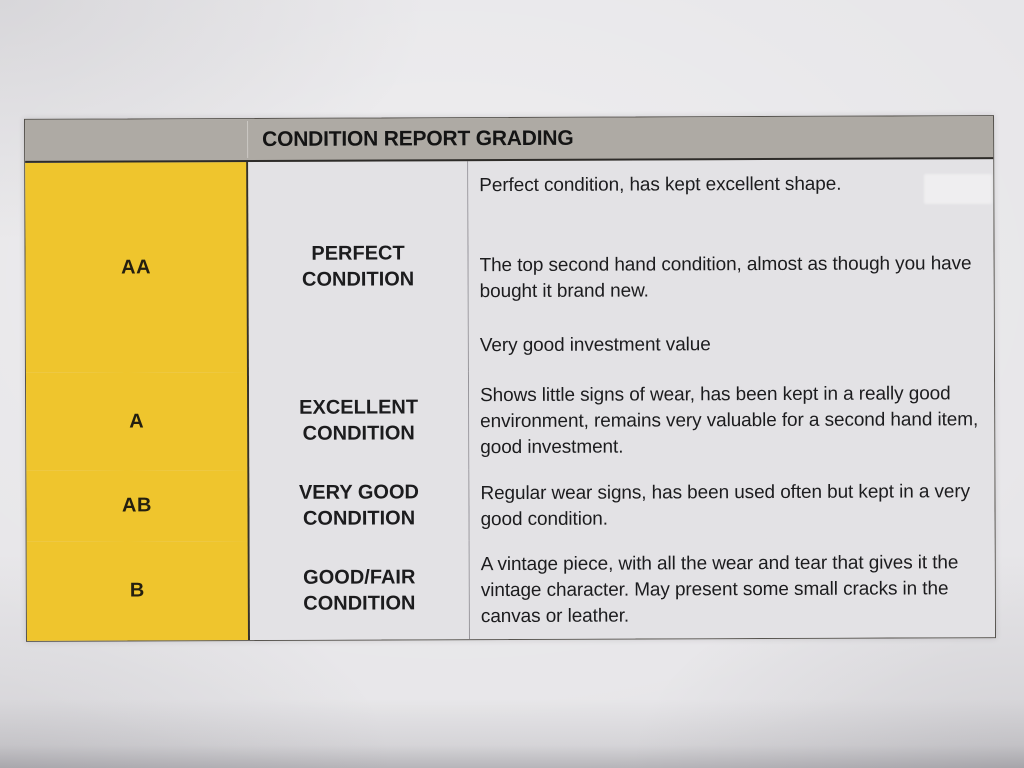  I want to click on condition-cell-very-good: VERY GOOD CONDITION, so click(359, 505).